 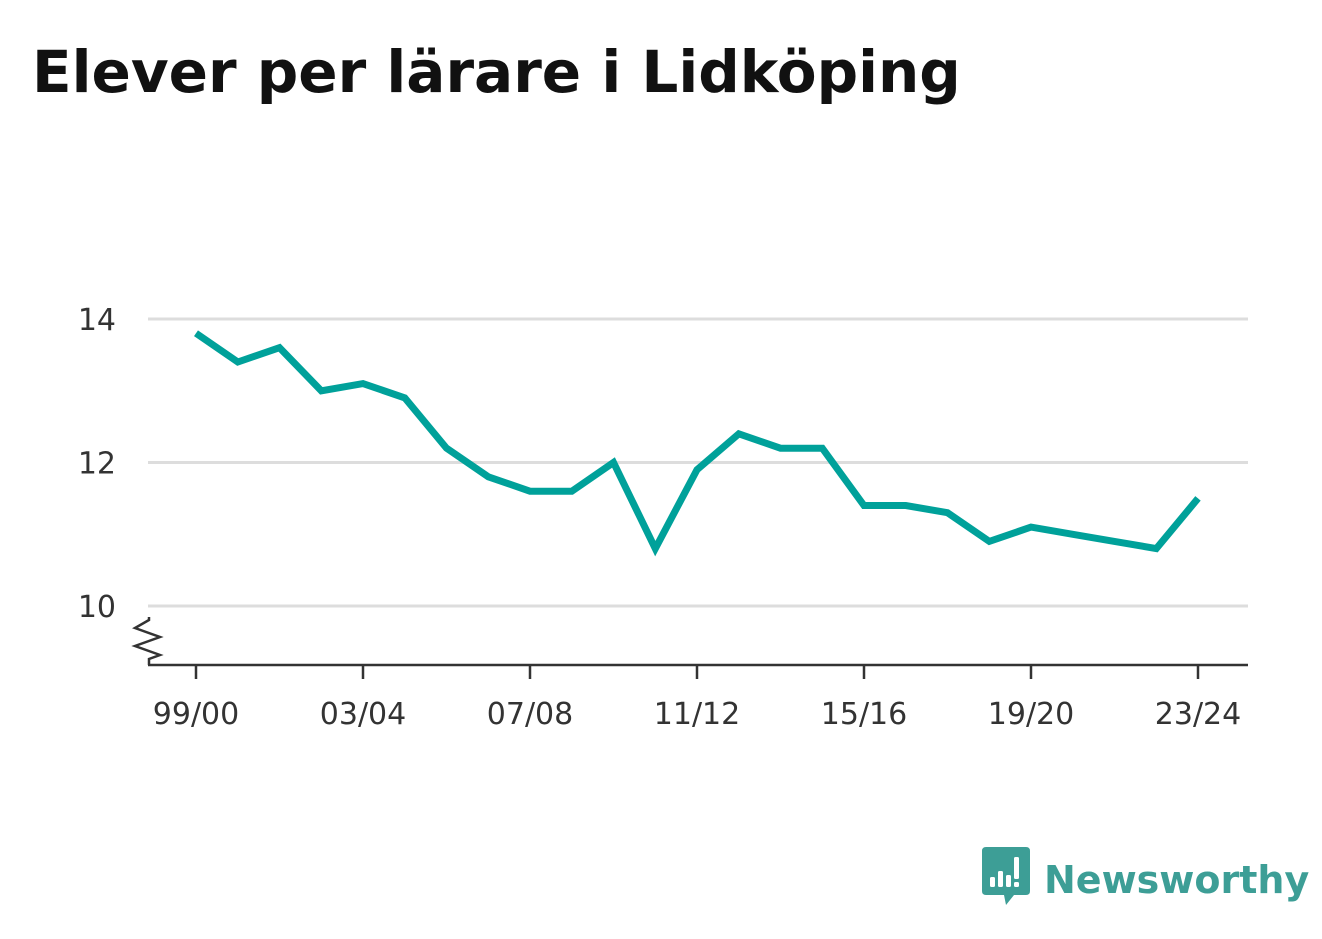 I want to click on x-tick-label: 03/04, so click(x=363, y=714).